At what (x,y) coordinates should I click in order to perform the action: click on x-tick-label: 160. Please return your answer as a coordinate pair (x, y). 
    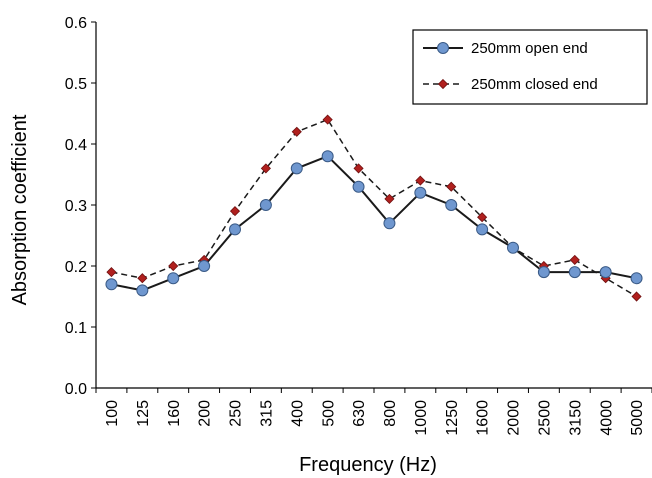
    Looking at the image, I should click on (174, 413).